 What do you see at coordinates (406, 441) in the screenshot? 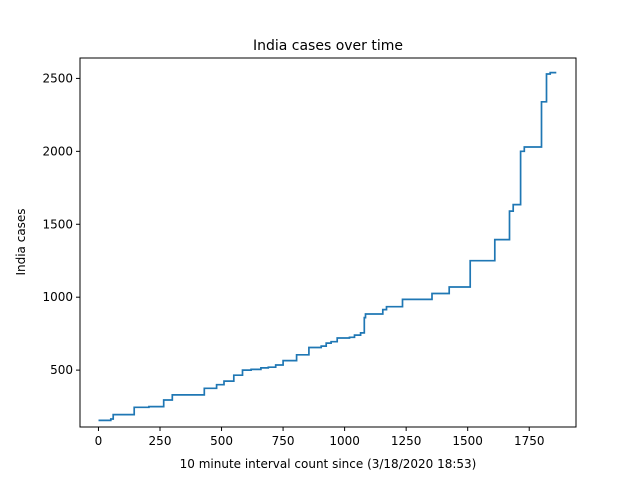
I see `x-tick-label: 1250` at bounding box center [406, 441].